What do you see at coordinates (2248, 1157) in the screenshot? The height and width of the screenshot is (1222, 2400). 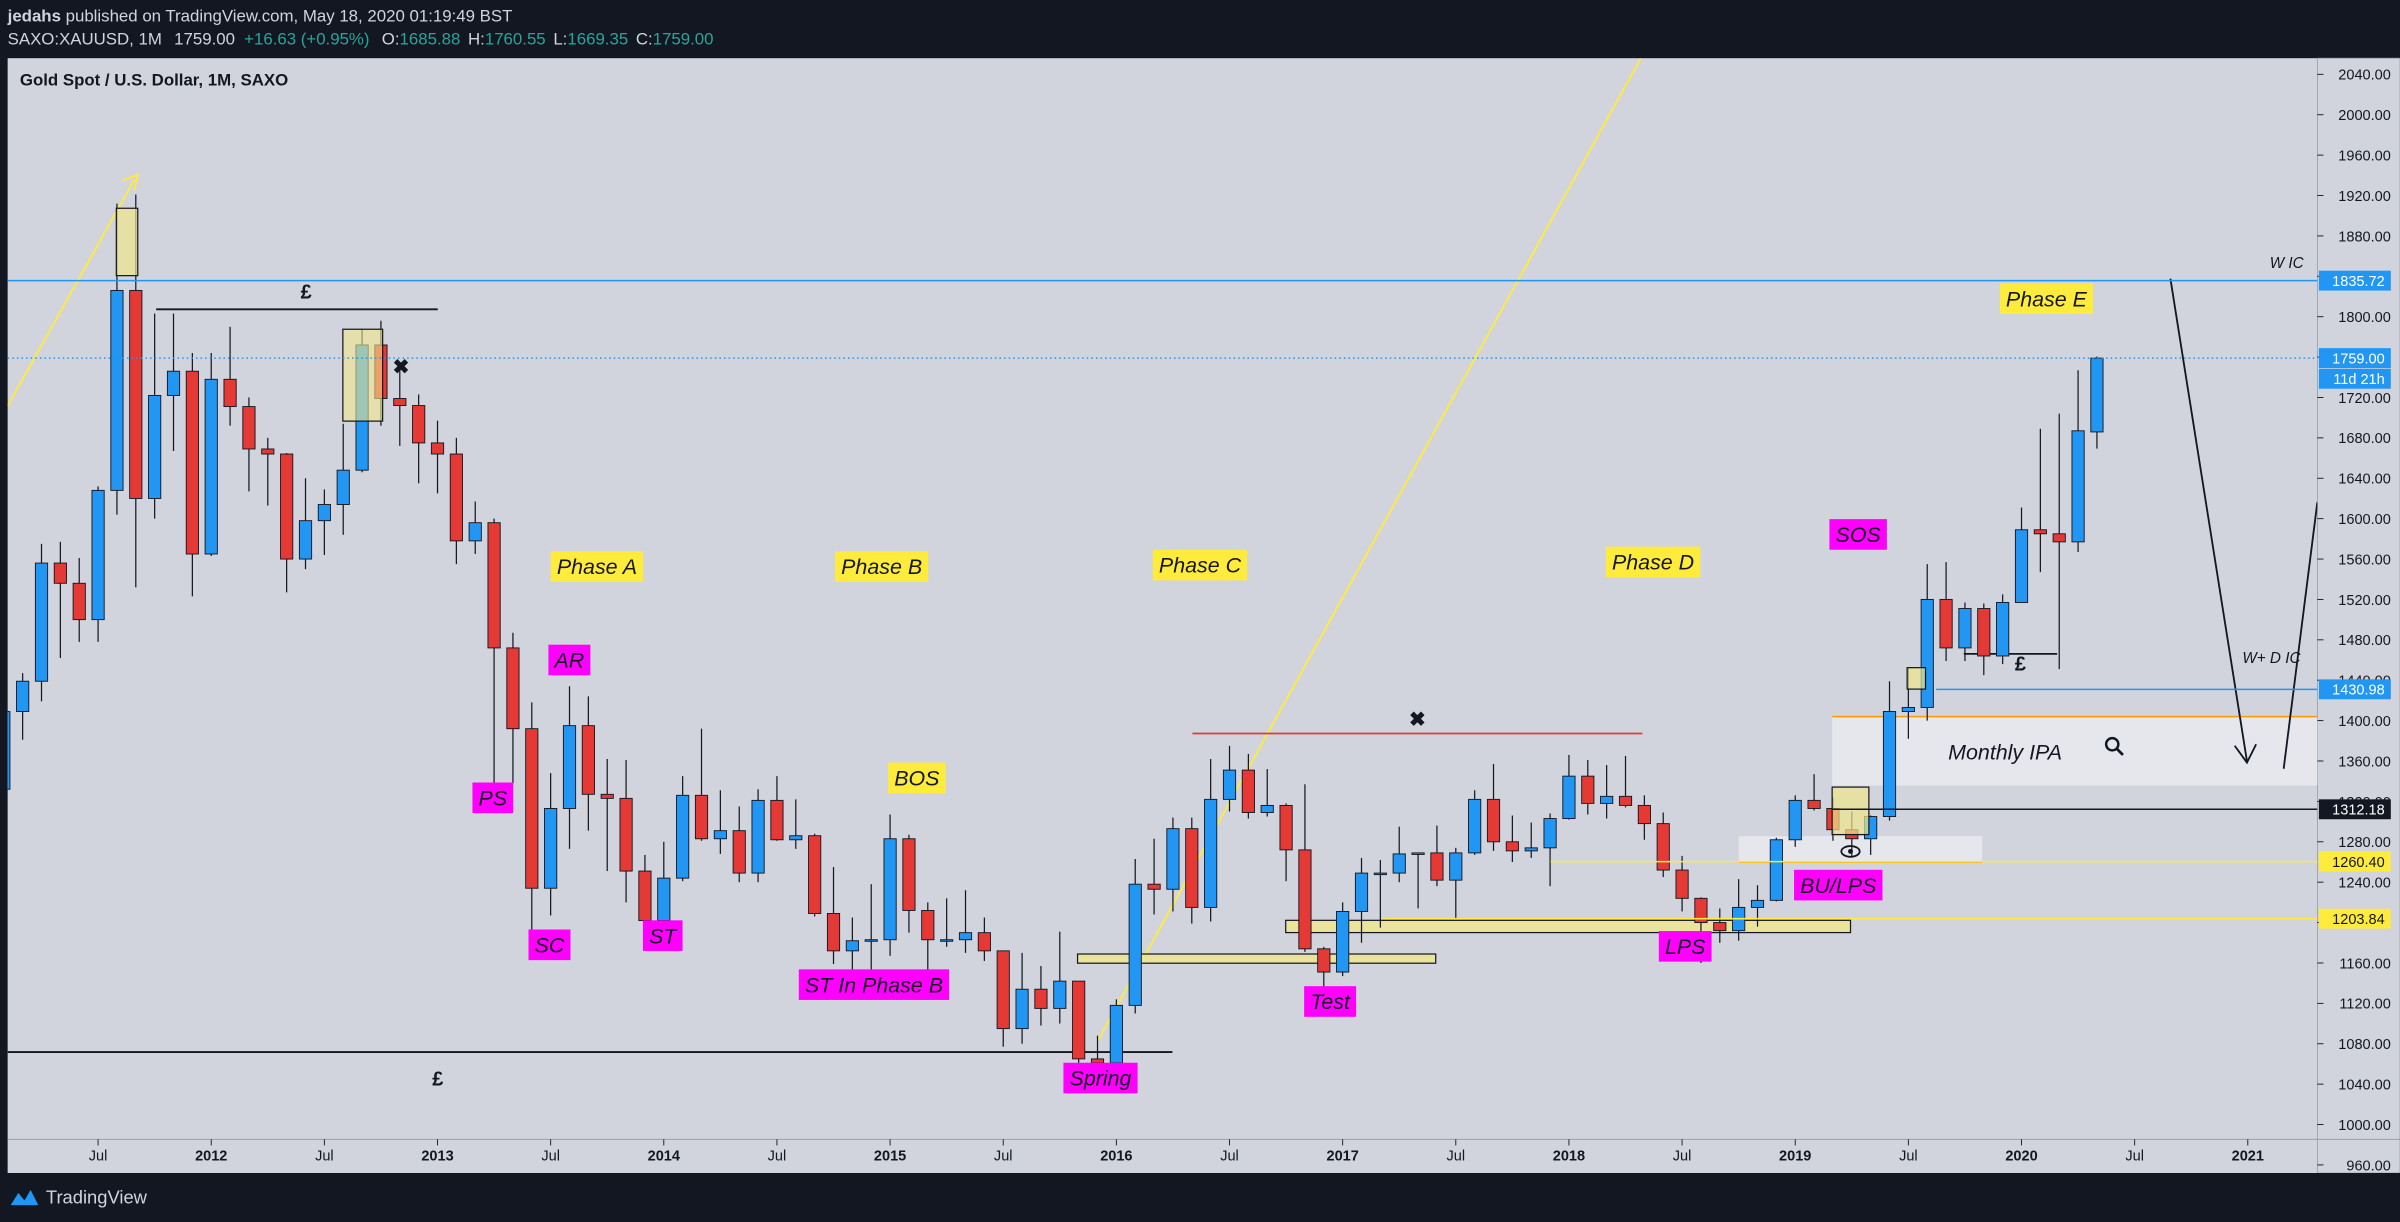 I see `x-tick-label: 2021` at bounding box center [2248, 1157].